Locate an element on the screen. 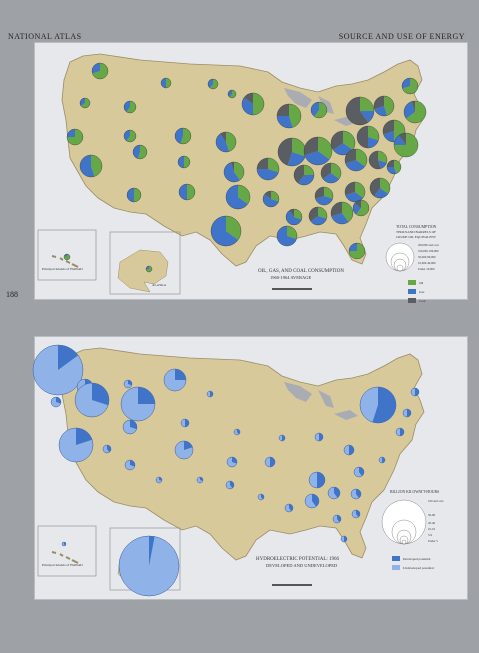 The height and width of the screenshot is (653, 479). top-size-3: 50,000-99,999 is located at coordinates (427, 257).